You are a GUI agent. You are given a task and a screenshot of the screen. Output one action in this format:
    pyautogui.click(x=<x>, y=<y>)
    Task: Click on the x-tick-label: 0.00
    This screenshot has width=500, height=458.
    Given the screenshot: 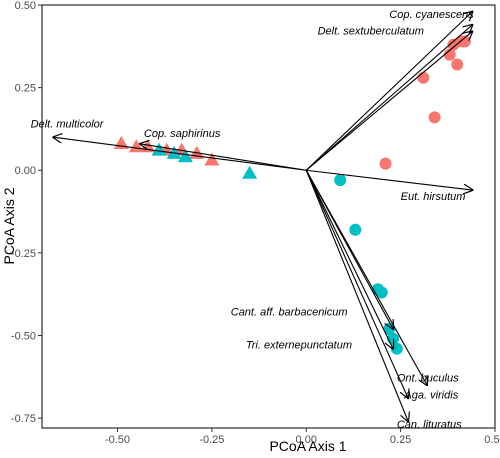 What is the action you would take?
    pyautogui.click(x=306, y=440)
    